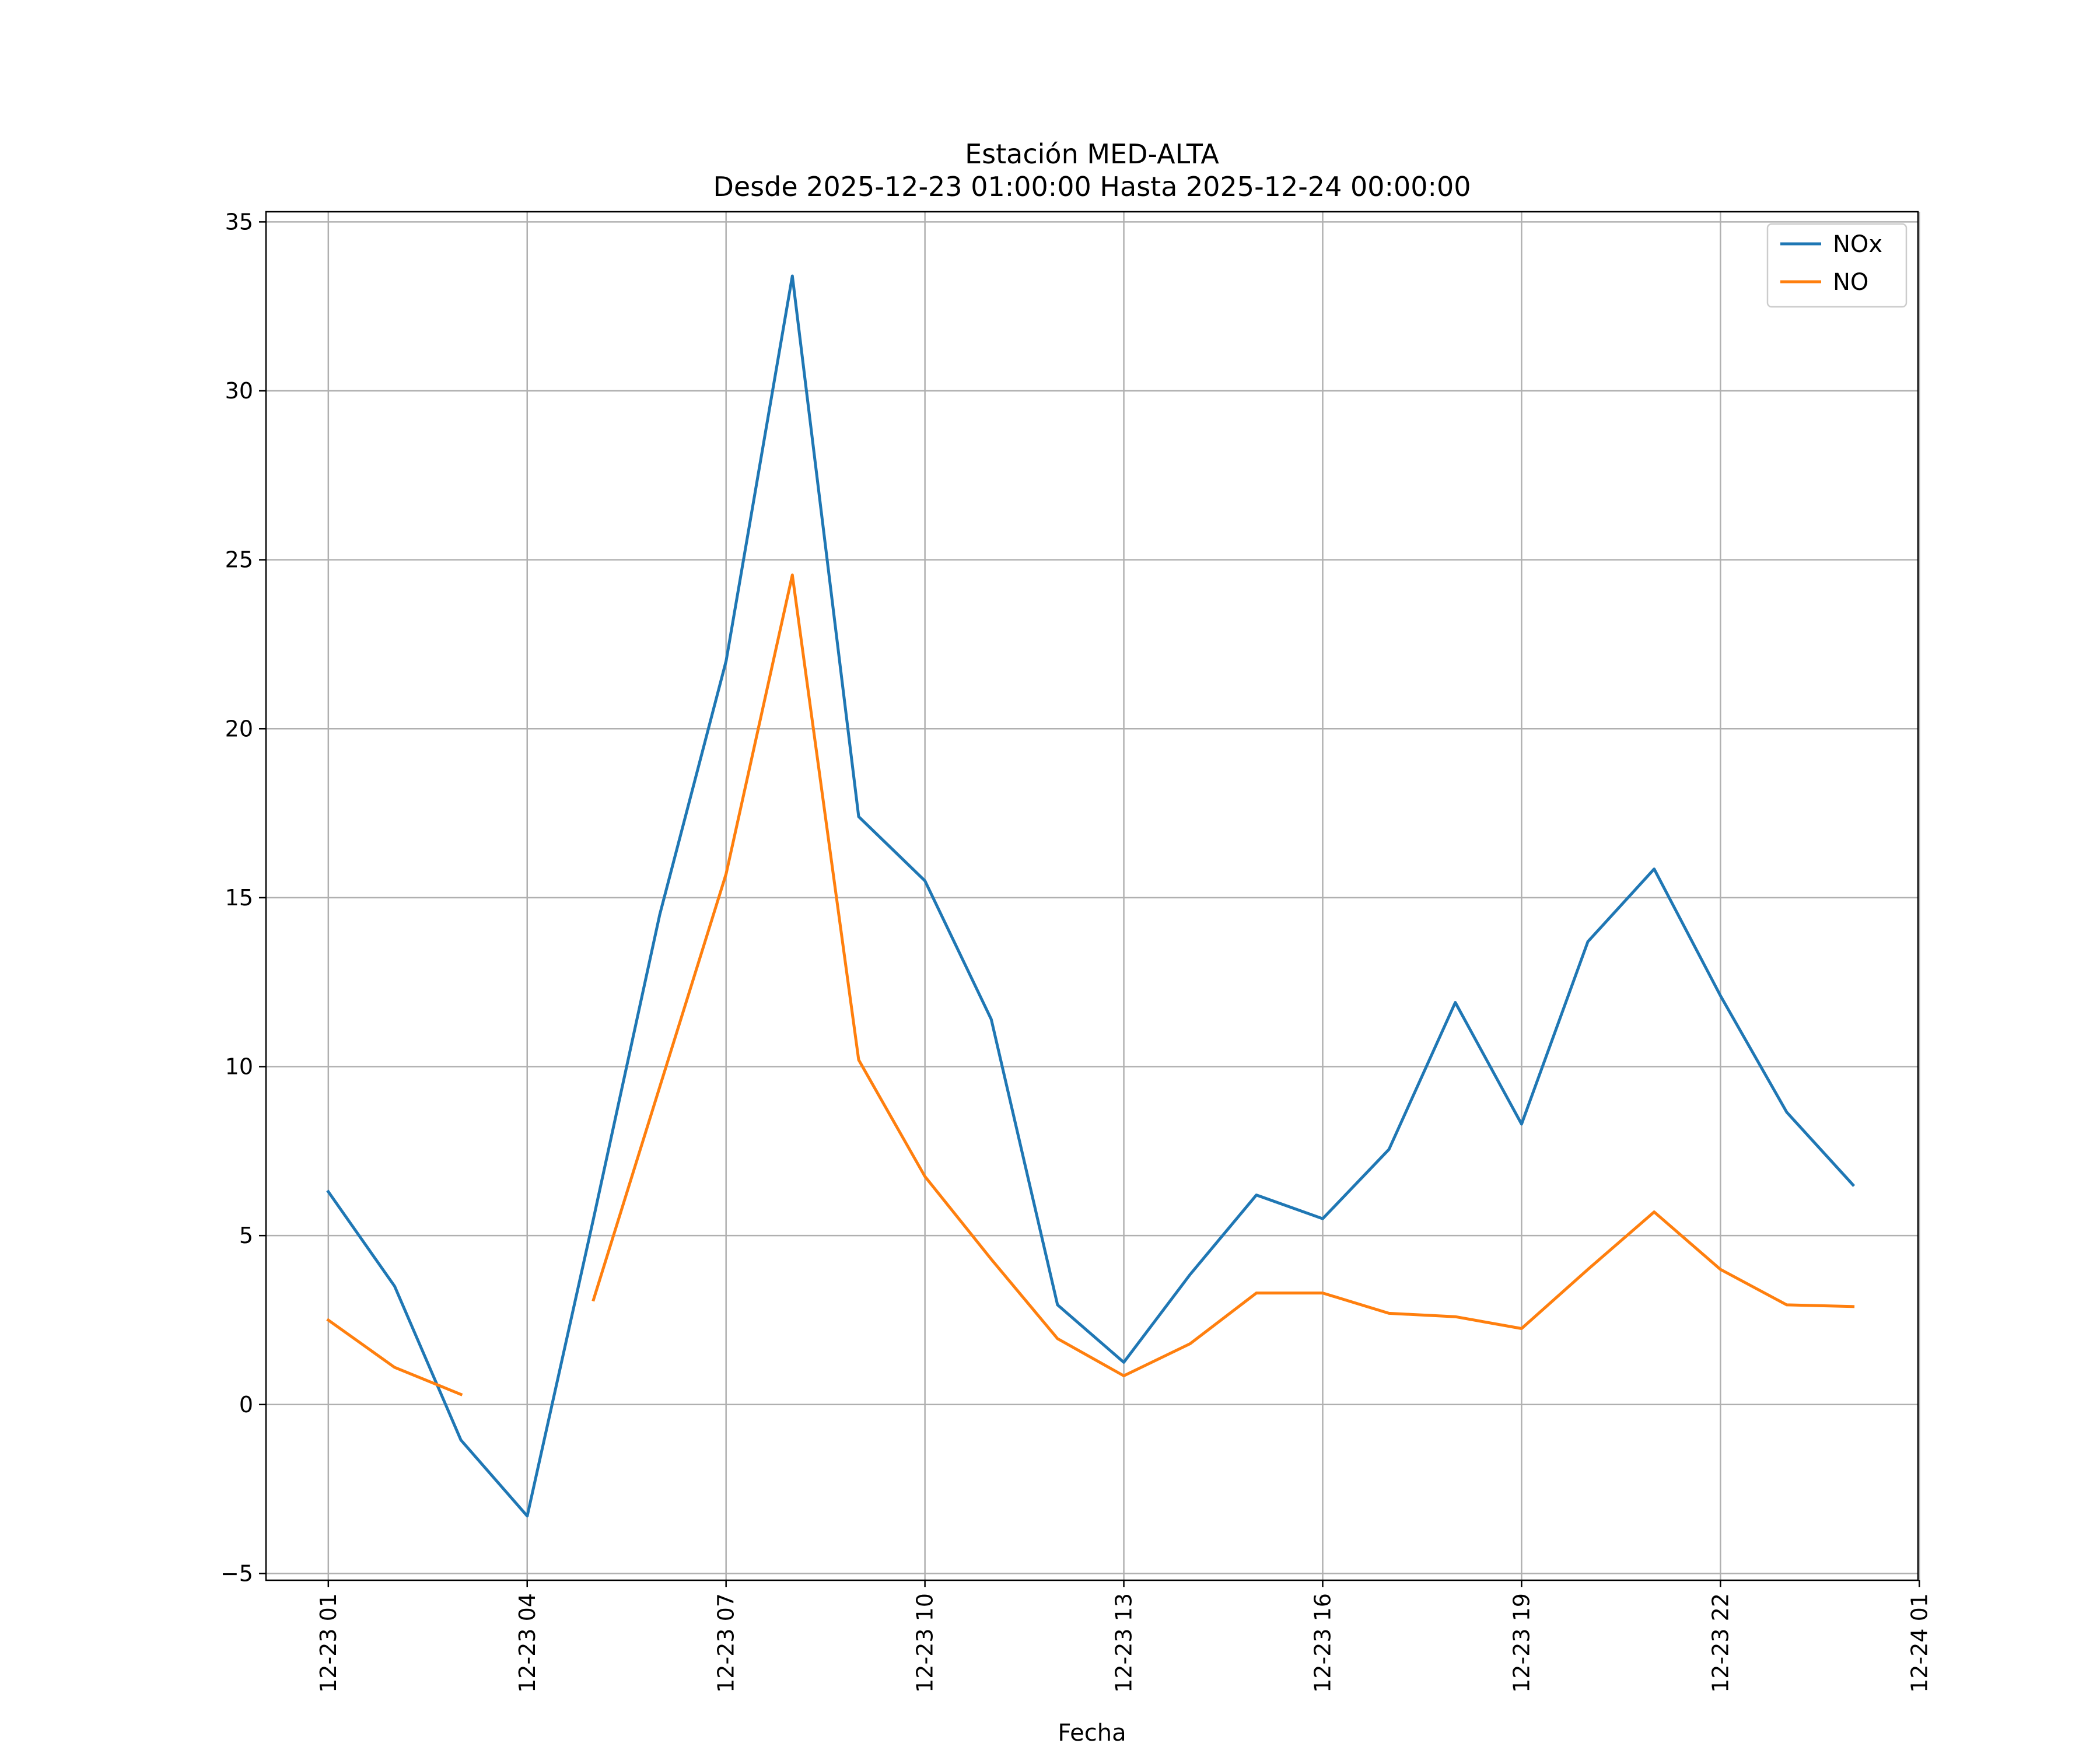  Describe the element at coordinates (246, 1405) in the screenshot. I see `y-tick-label: 0` at that location.